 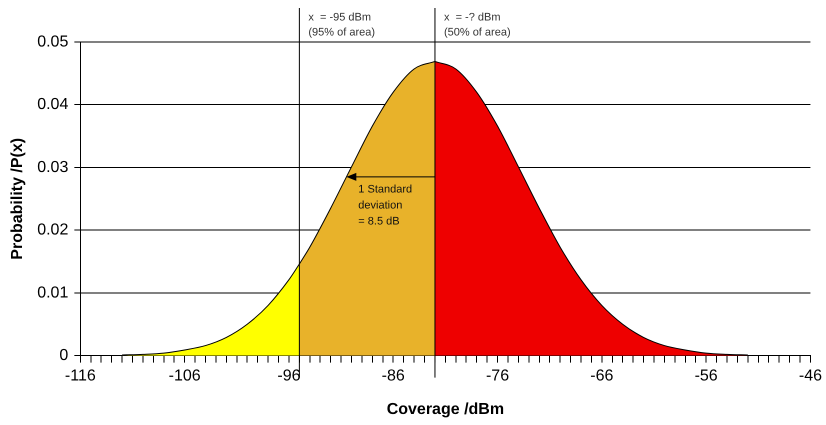 What do you see at coordinates (342, 25) in the screenshot?
I see `ref-line-label: x = -95 dBm (95% of area)` at bounding box center [342, 25].